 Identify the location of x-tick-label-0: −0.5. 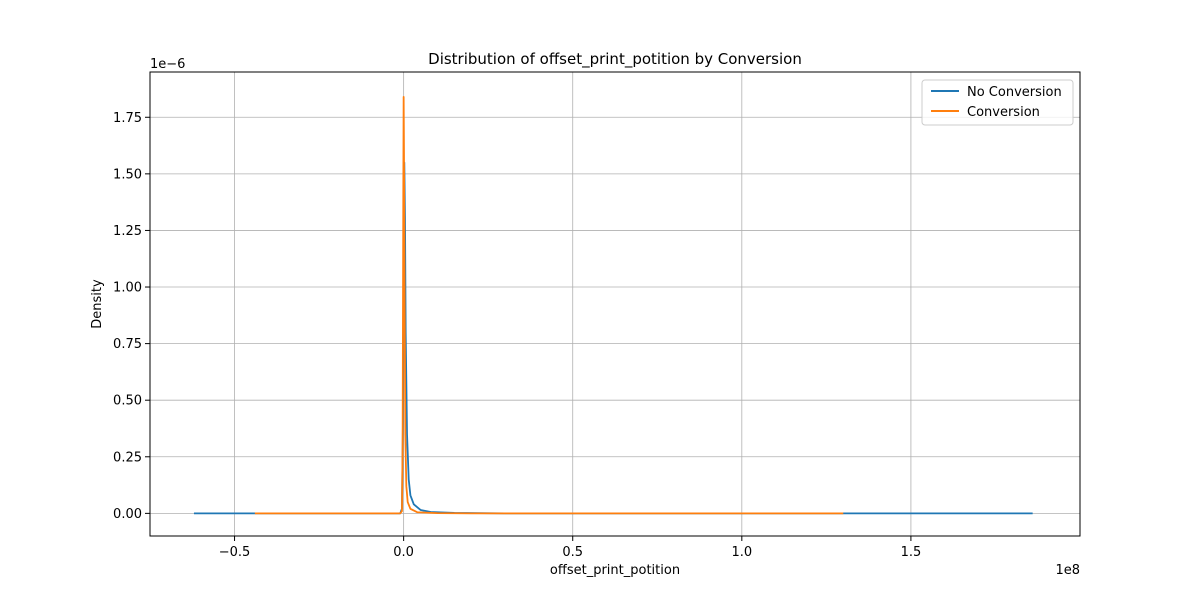
(235, 552).